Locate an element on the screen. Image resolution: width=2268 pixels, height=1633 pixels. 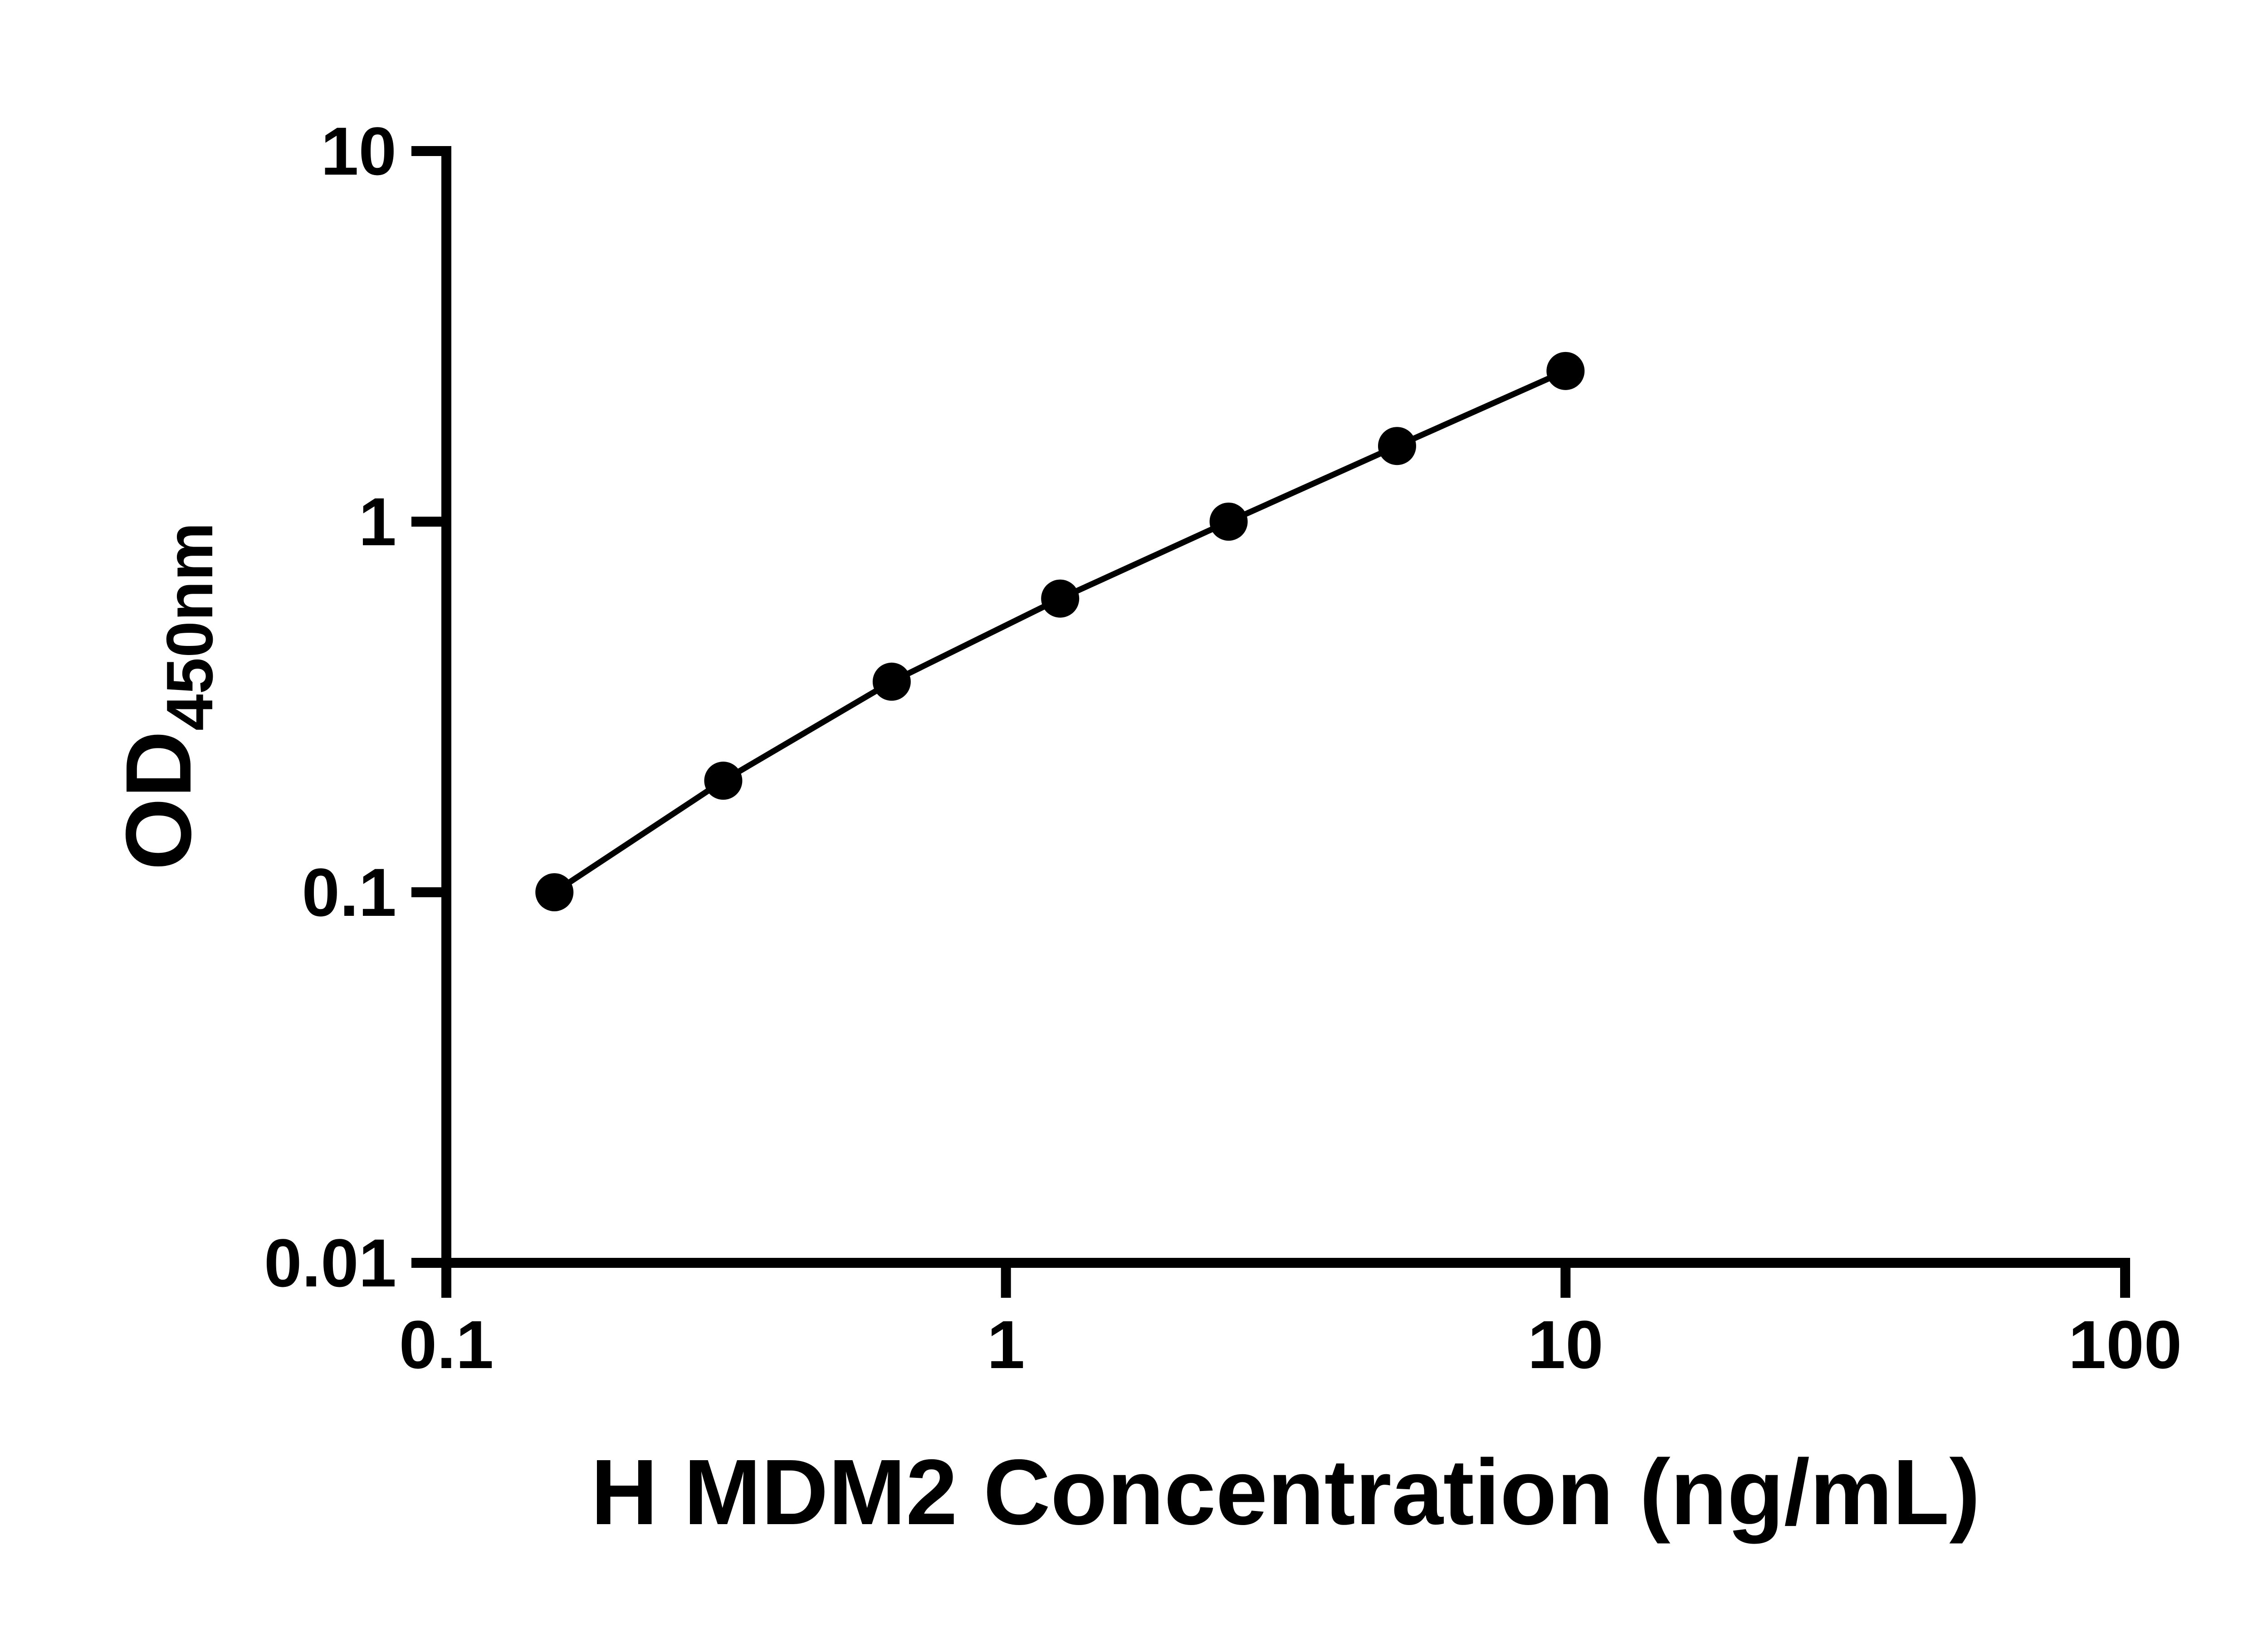
y-tick-label: 10 is located at coordinates (359, 151).